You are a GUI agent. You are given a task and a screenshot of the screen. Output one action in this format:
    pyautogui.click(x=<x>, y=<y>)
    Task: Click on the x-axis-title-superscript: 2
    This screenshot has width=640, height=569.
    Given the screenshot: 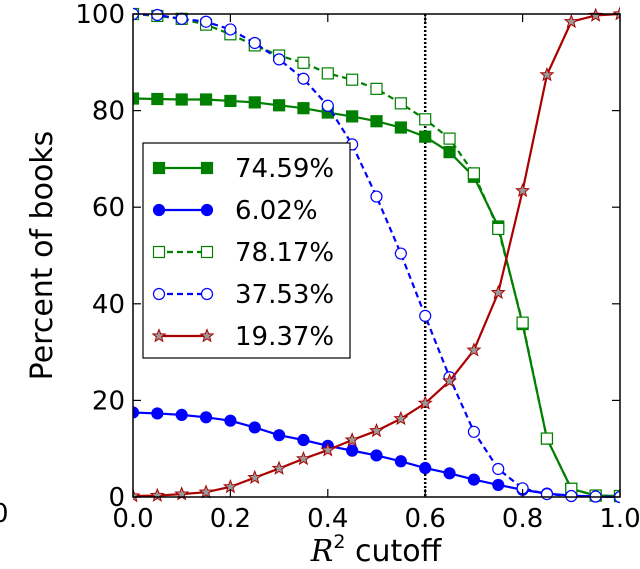 What is the action you would take?
    pyautogui.click(x=339, y=542)
    